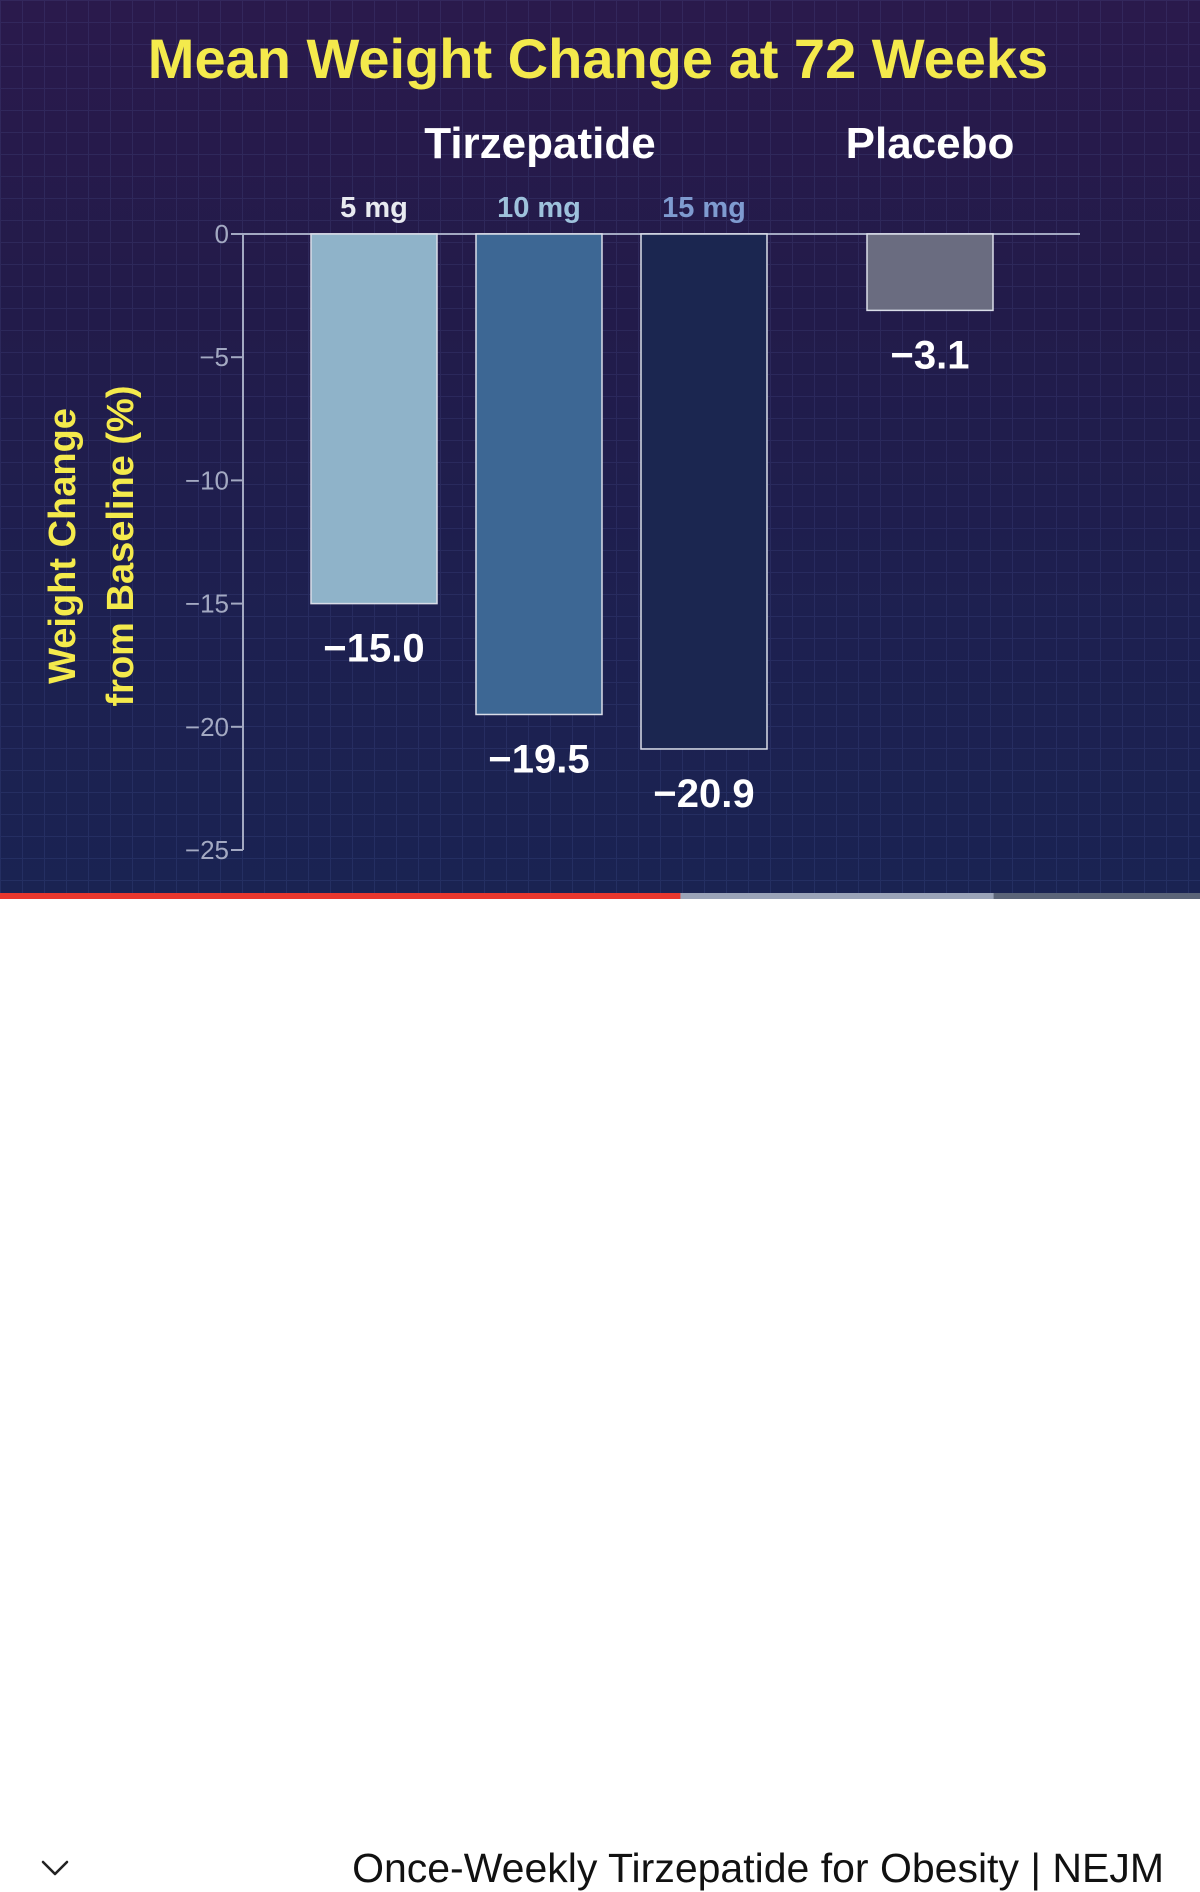 Image resolution: width=1200 pixels, height=1892 pixels. Describe the element at coordinates (538, 759) in the screenshot. I see `bar-value-label: −19.5` at that location.